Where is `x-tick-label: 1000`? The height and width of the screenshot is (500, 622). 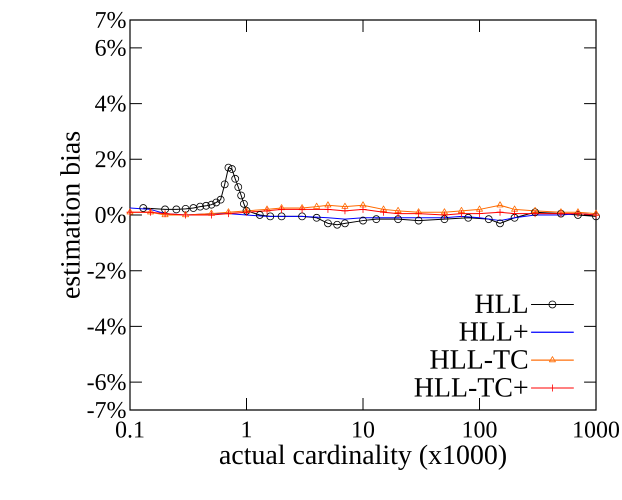
x-tick-label: 1000 is located at coordinates (597, 430).